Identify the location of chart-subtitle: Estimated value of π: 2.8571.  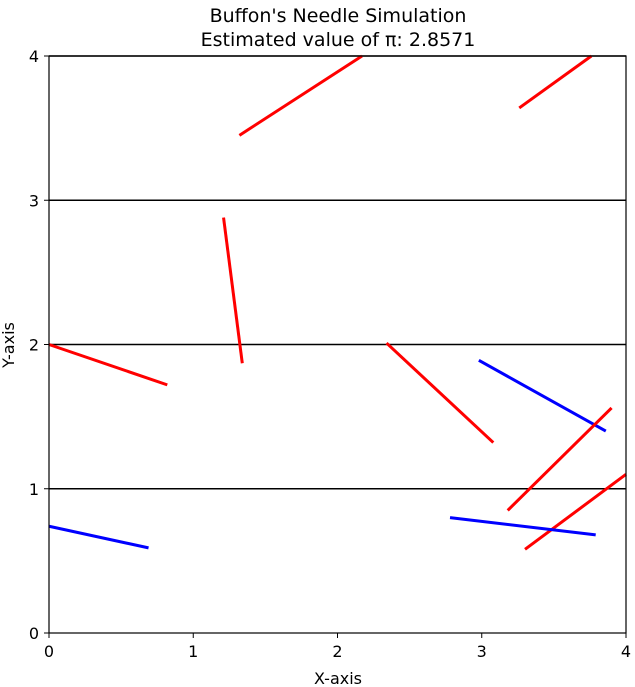
(338, 40).